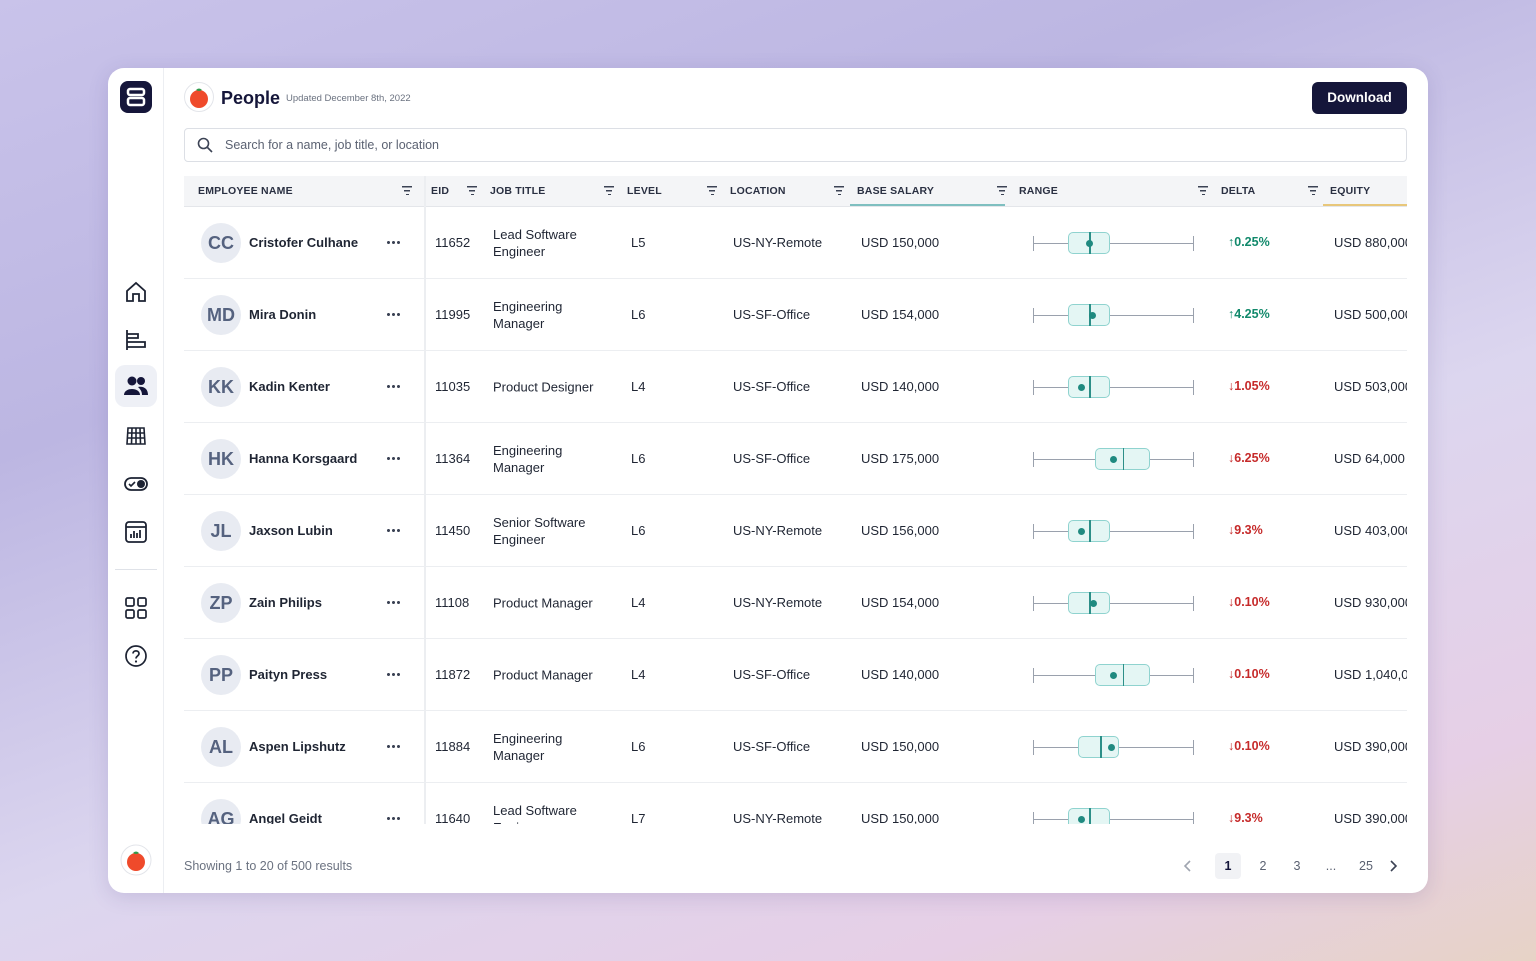 Image resolution: width=1536 pixels, height=961 pixels. Describe the element at coordinates (1393, 866) in the screenshot. I see `next-page` at that location.